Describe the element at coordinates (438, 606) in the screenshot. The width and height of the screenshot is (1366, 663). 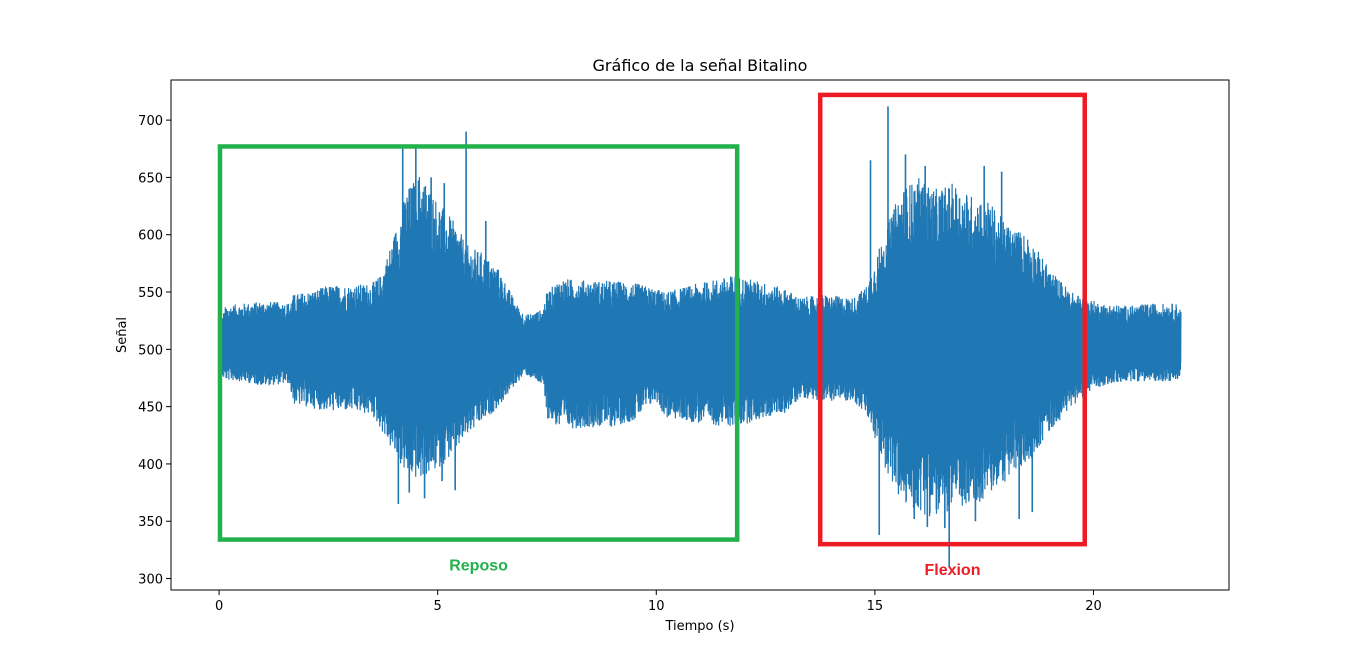
I see `x-tick-label: 5` at that location.